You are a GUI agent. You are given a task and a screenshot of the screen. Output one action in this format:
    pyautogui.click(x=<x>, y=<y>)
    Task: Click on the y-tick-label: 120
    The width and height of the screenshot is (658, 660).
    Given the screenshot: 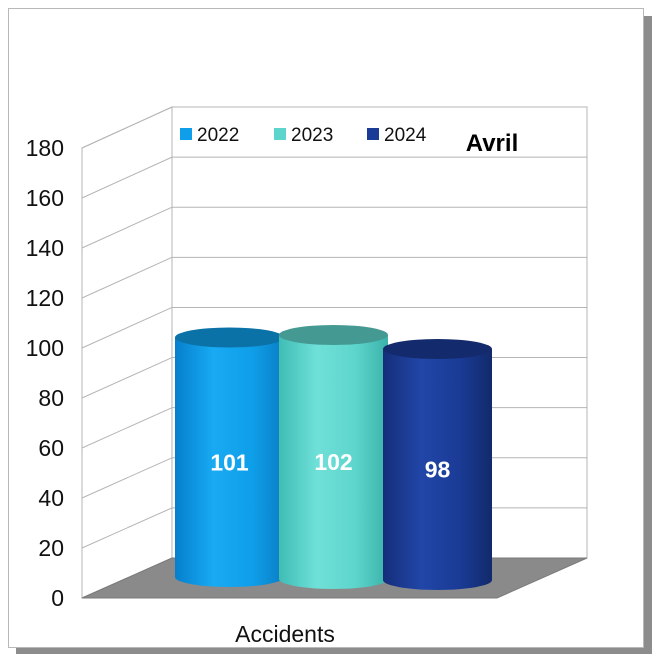 What is the action you would take?
    pyautogui.click(x=45, y=298)
    